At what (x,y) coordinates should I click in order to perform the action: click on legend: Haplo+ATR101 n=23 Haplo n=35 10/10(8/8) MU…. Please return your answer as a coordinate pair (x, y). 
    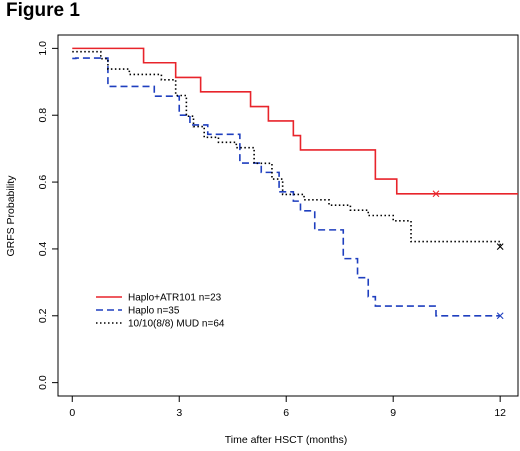
    Looking at the image, I should click on (160, 311).